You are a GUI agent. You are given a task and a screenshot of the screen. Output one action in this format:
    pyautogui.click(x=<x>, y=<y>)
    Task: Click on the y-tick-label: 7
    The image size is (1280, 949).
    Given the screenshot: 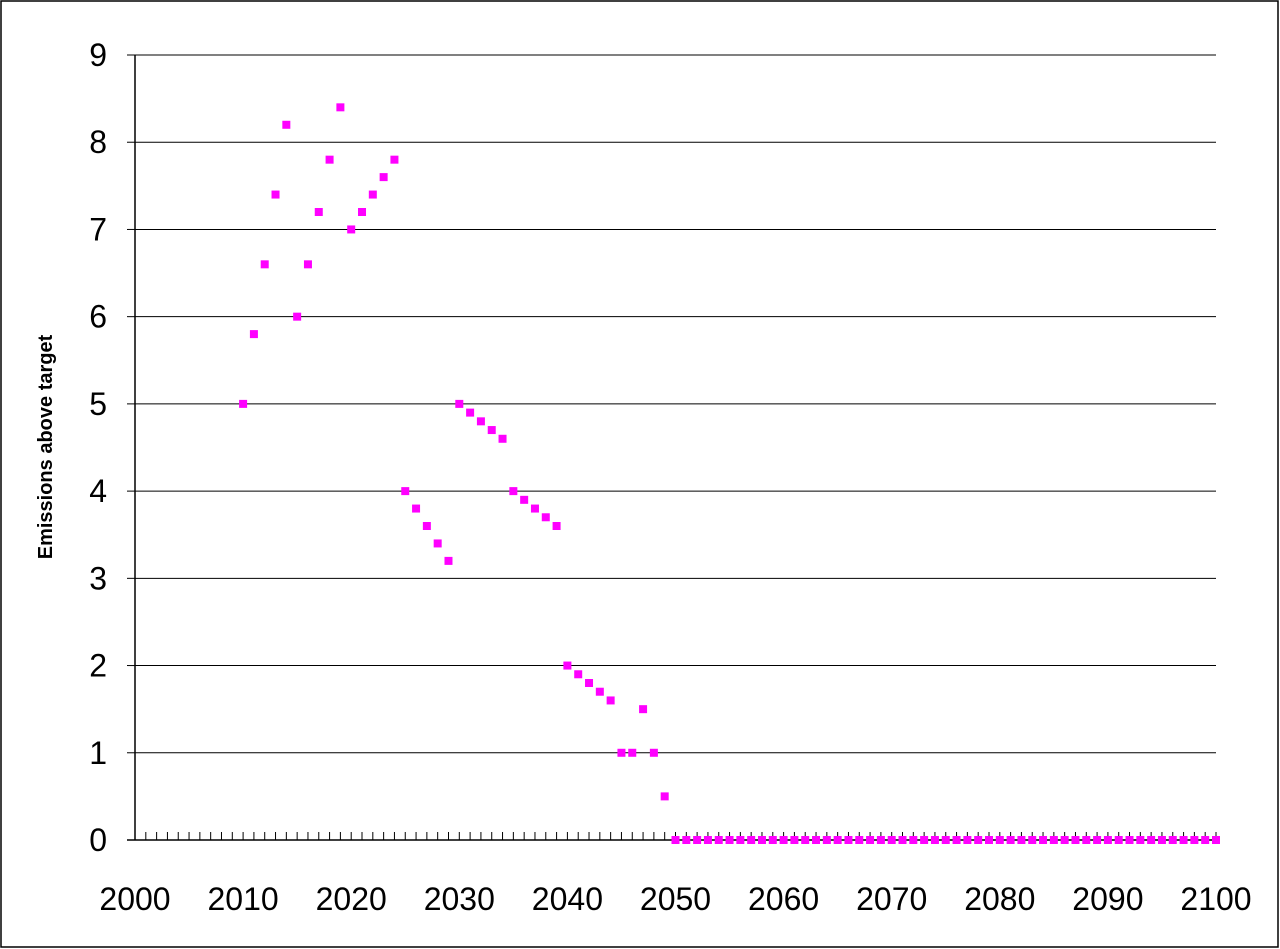 What is the action you would take?
    pyautogui.click(x=98, y=229)
    